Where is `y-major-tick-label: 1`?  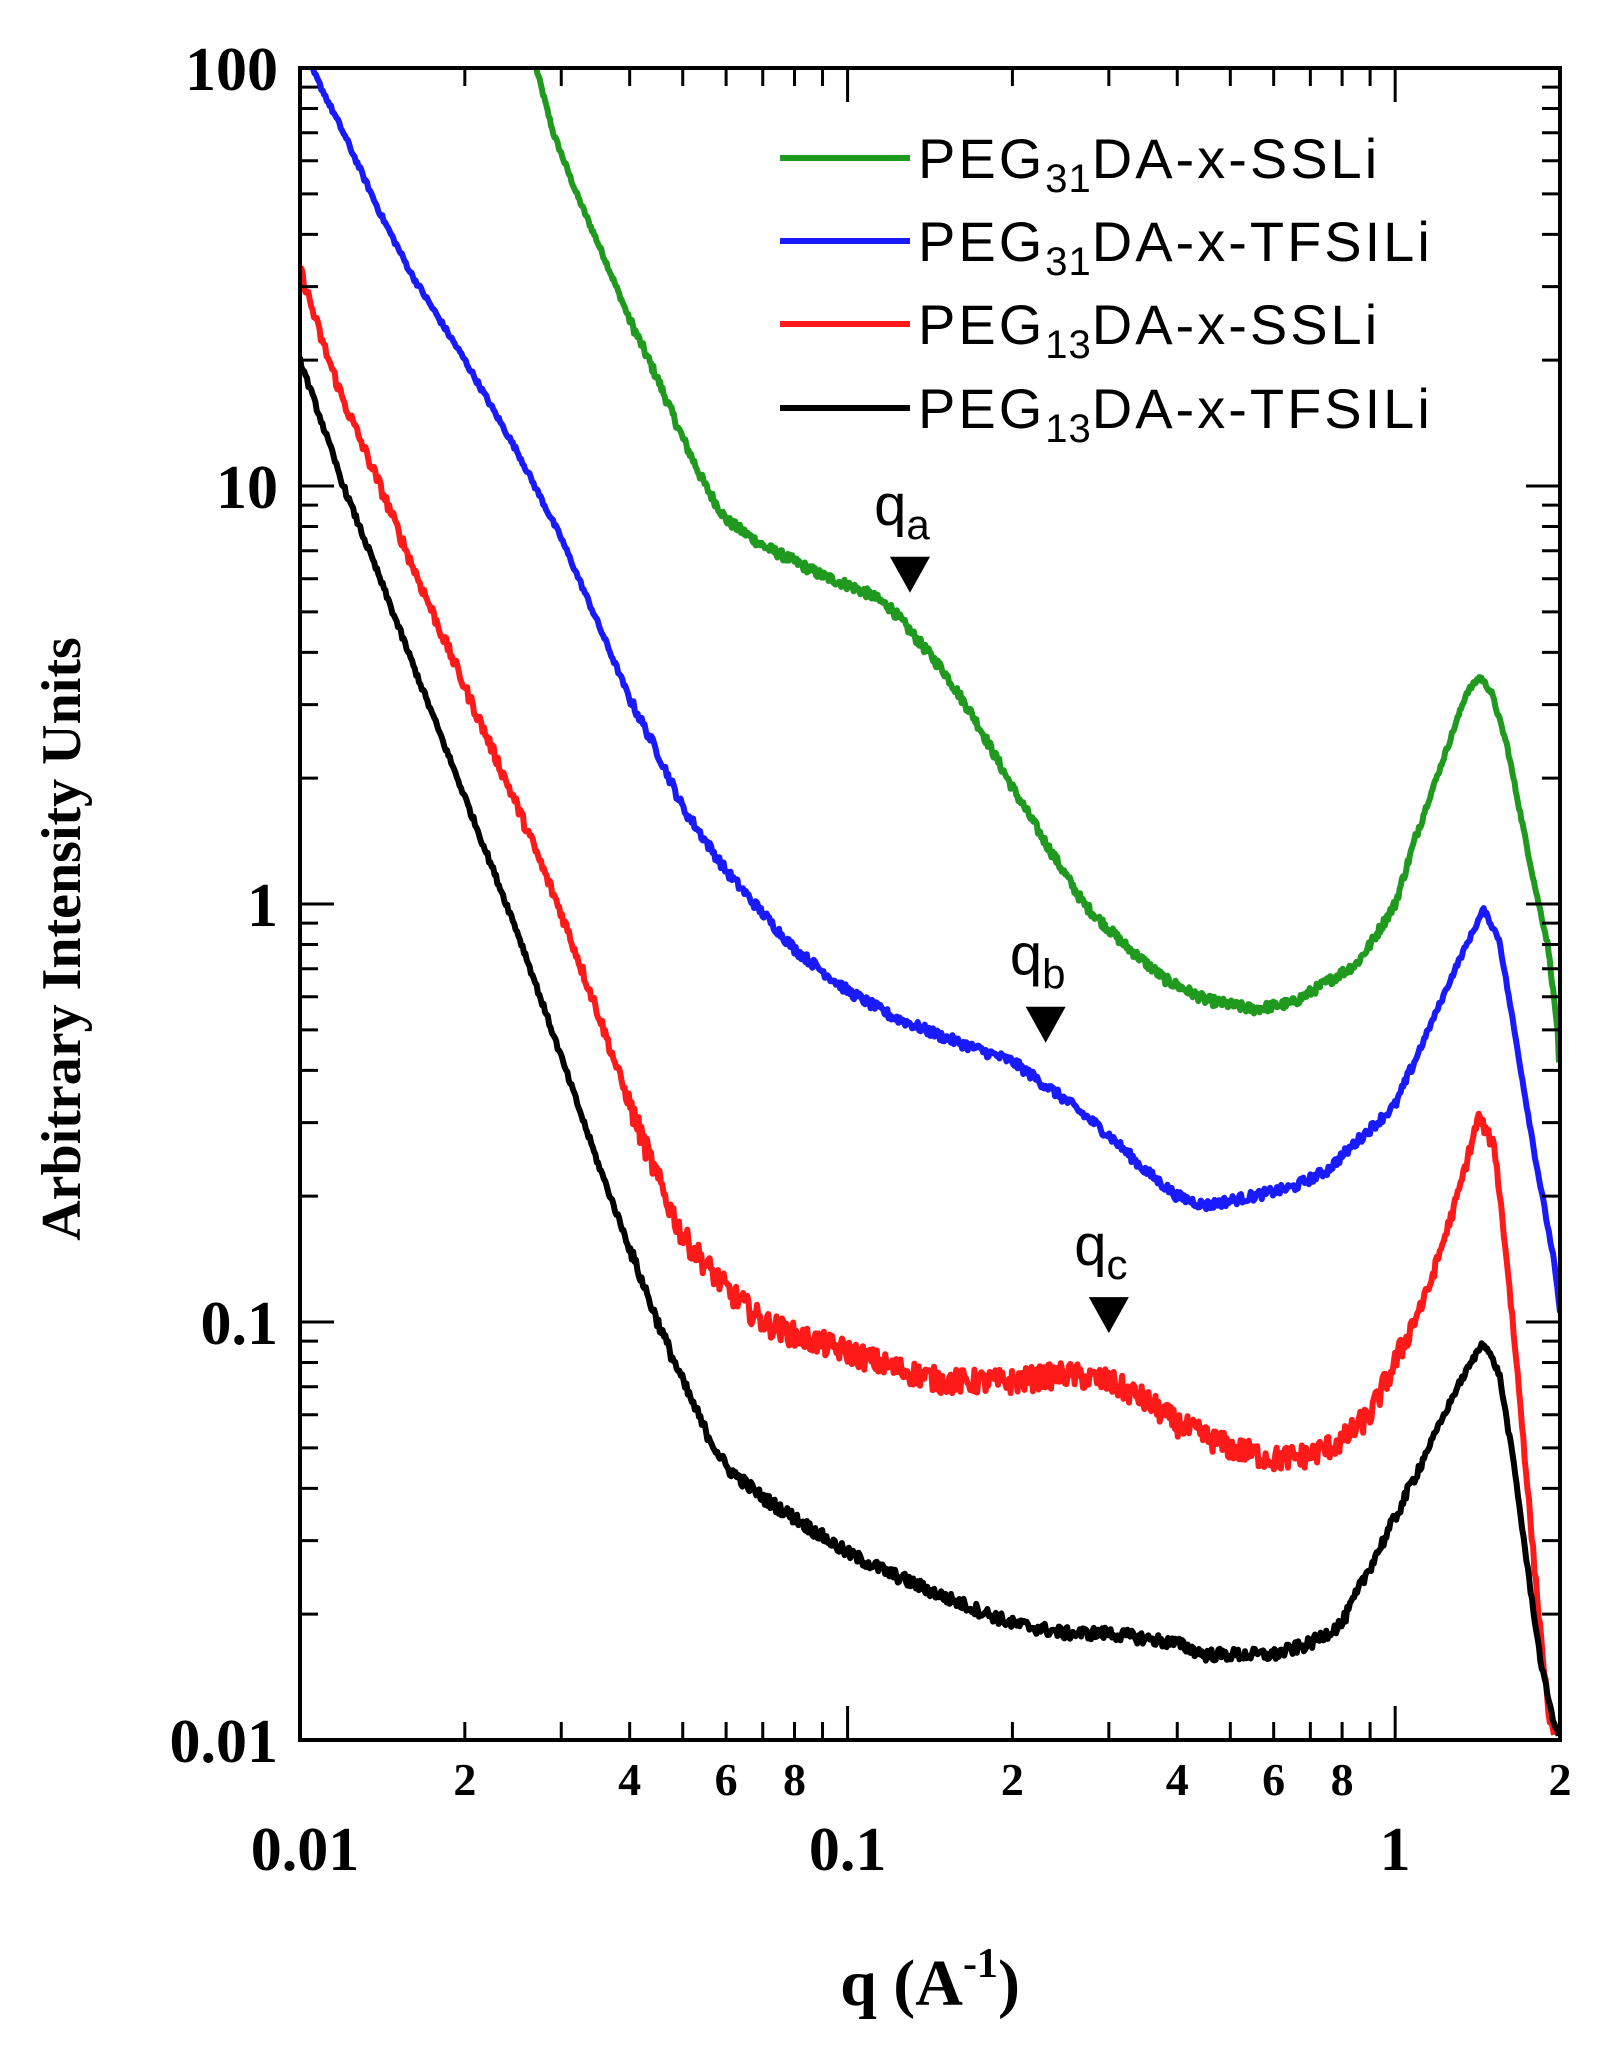
y-major-tick-label: 1 is located at coordinates (262, 906).